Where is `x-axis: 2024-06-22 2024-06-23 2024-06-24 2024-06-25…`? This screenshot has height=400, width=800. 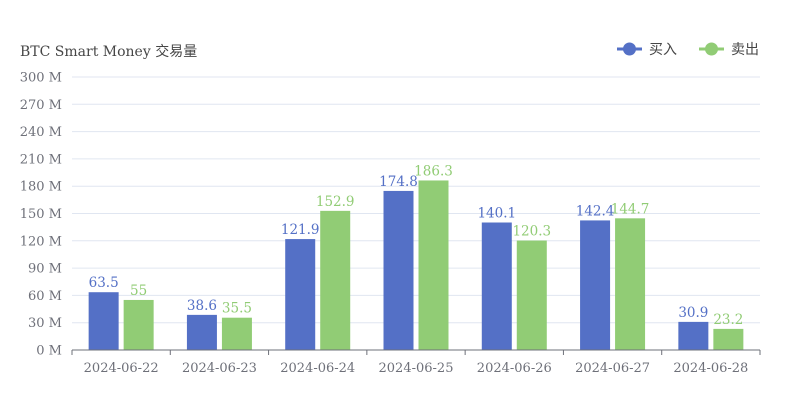 x-axis: 2024-06-22 2024-06-23 2024-06-24 2024-06-25… is located at coordinates (416, 362).